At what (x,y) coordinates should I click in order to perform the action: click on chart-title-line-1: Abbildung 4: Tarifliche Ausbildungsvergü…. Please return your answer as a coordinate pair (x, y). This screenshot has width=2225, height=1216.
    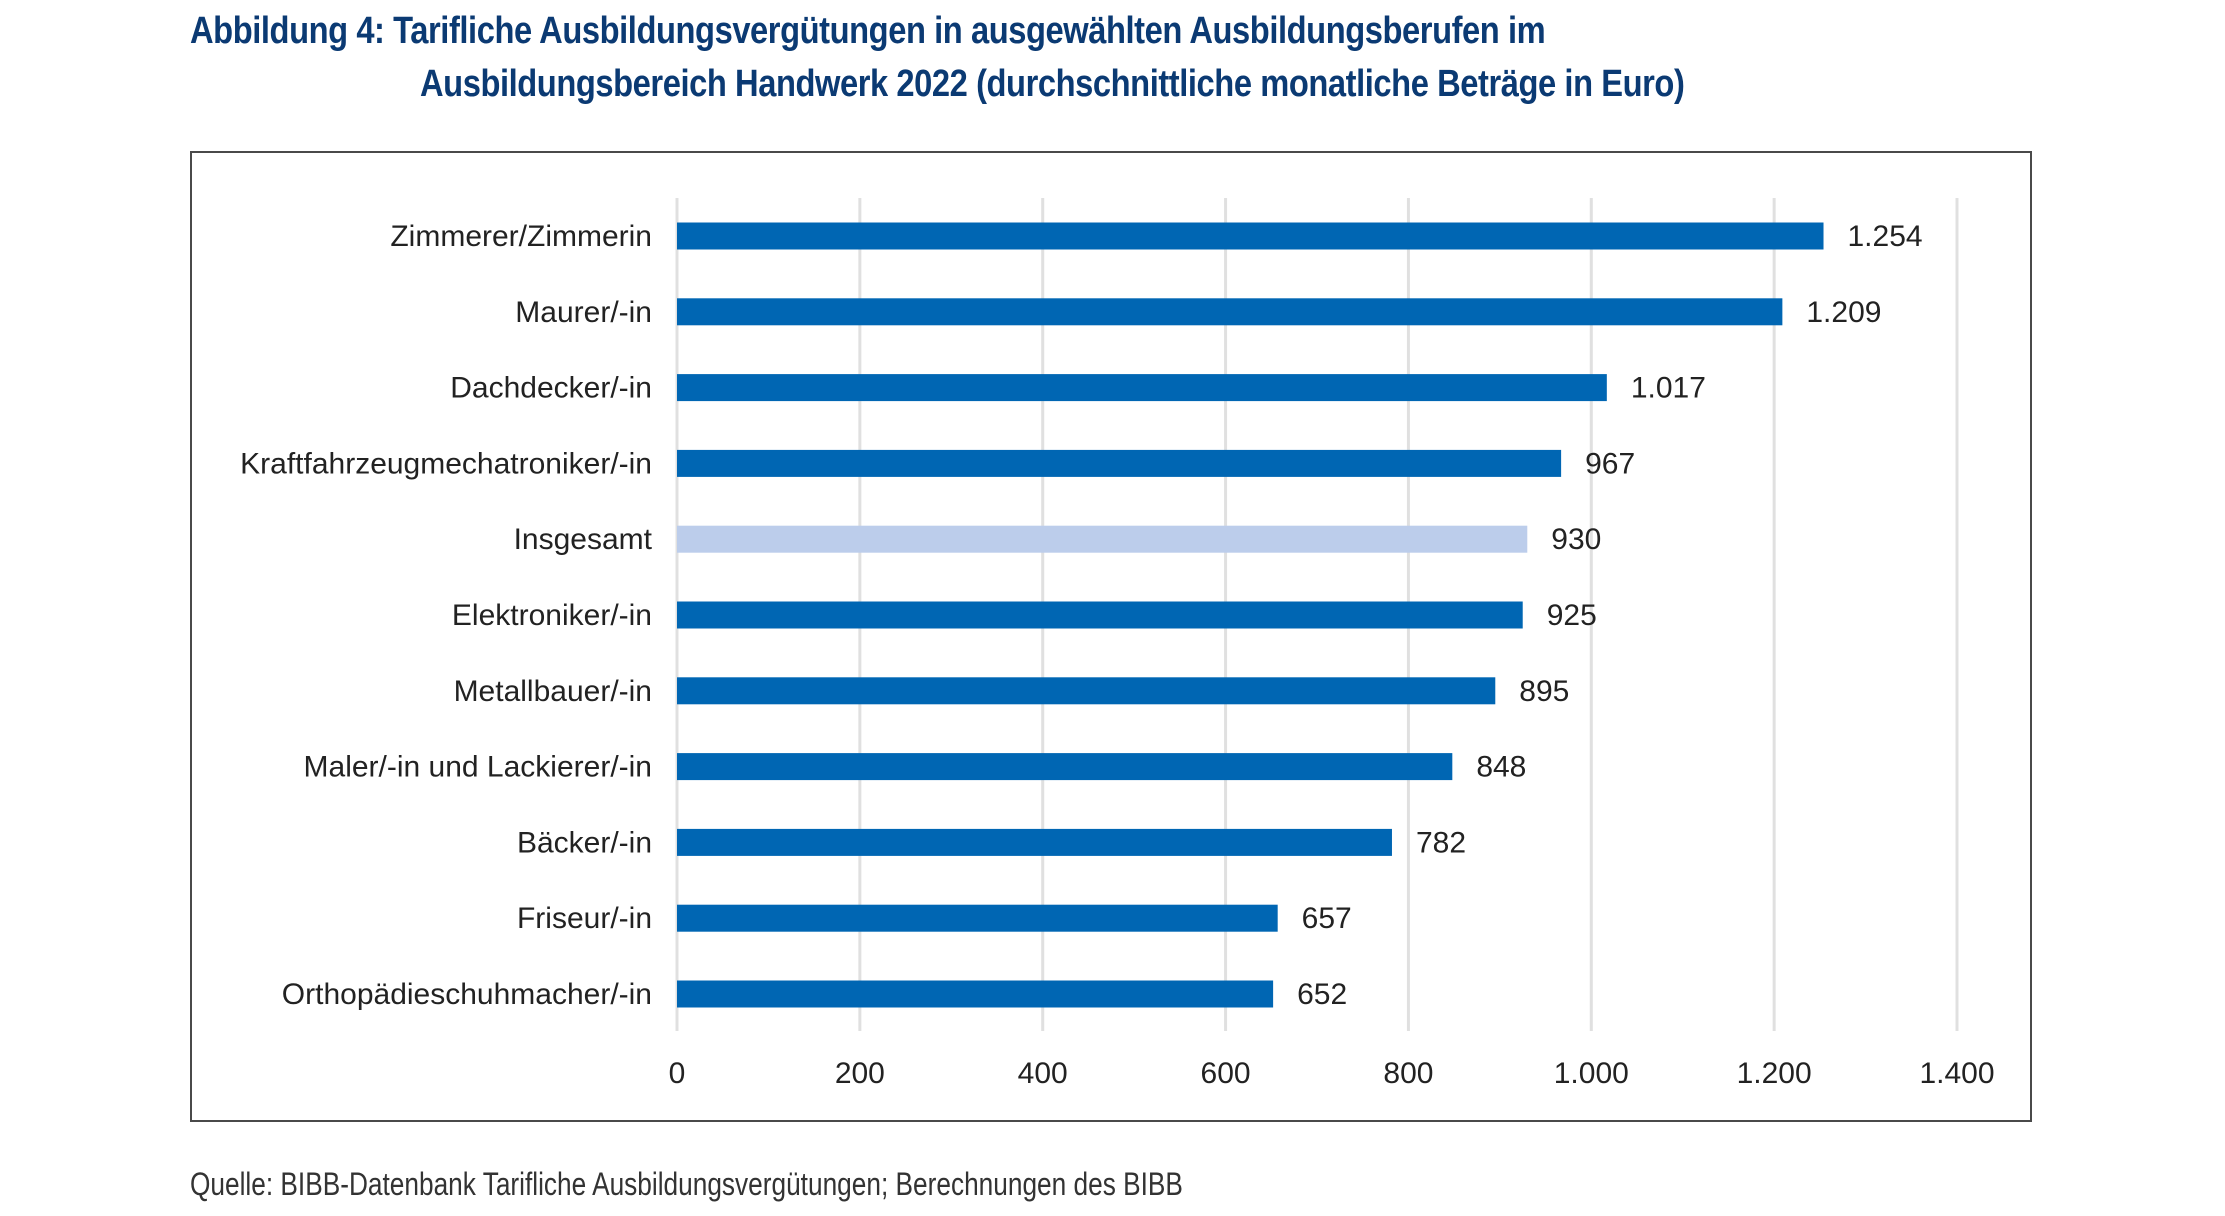
    Looking at the image, I should click on (868, 31).